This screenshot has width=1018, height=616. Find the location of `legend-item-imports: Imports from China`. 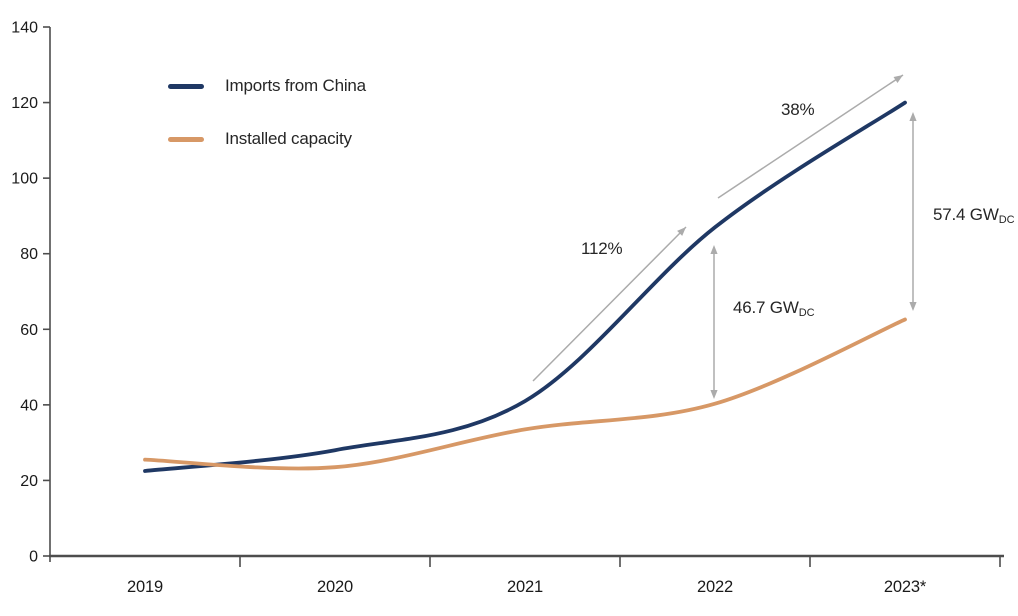

legend-item-imports: Imports from China is located at coordinates (267, 86).